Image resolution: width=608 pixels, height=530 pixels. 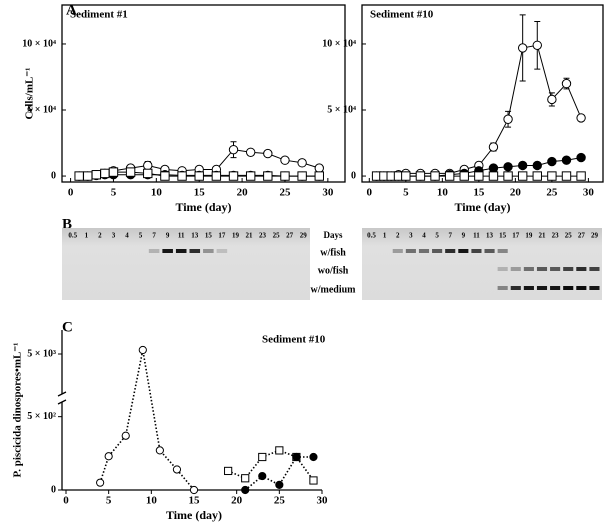 I want to click on gel-lane-label: 17, so click(x=516, y=236).